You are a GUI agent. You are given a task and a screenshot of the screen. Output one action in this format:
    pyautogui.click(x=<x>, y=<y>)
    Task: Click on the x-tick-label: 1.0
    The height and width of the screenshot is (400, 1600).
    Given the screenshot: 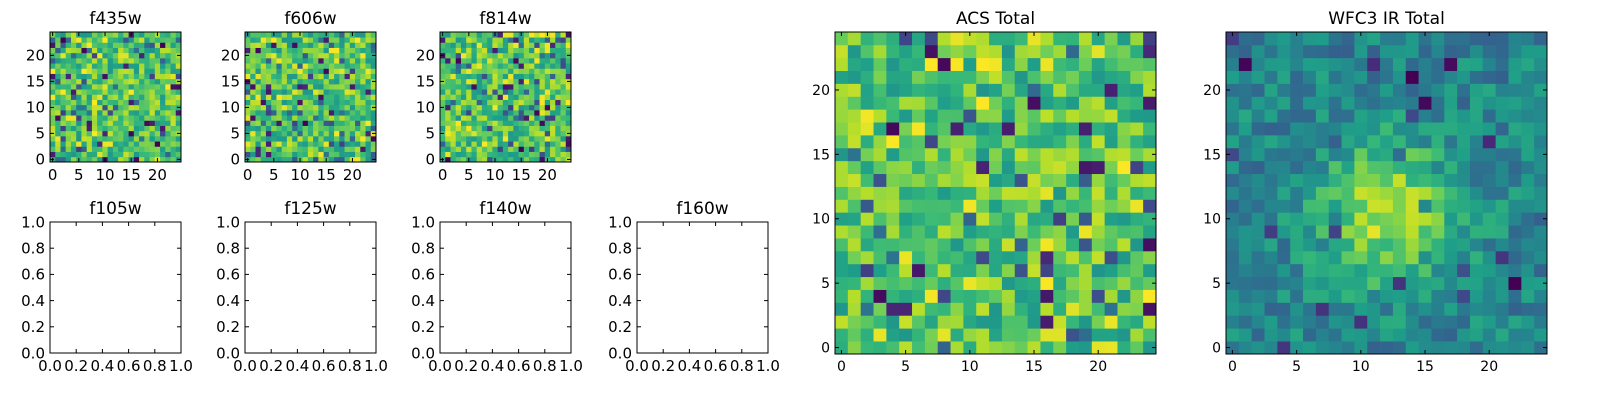 What is the action you would take?
    pyautogui.click(x=768, y=366)
    